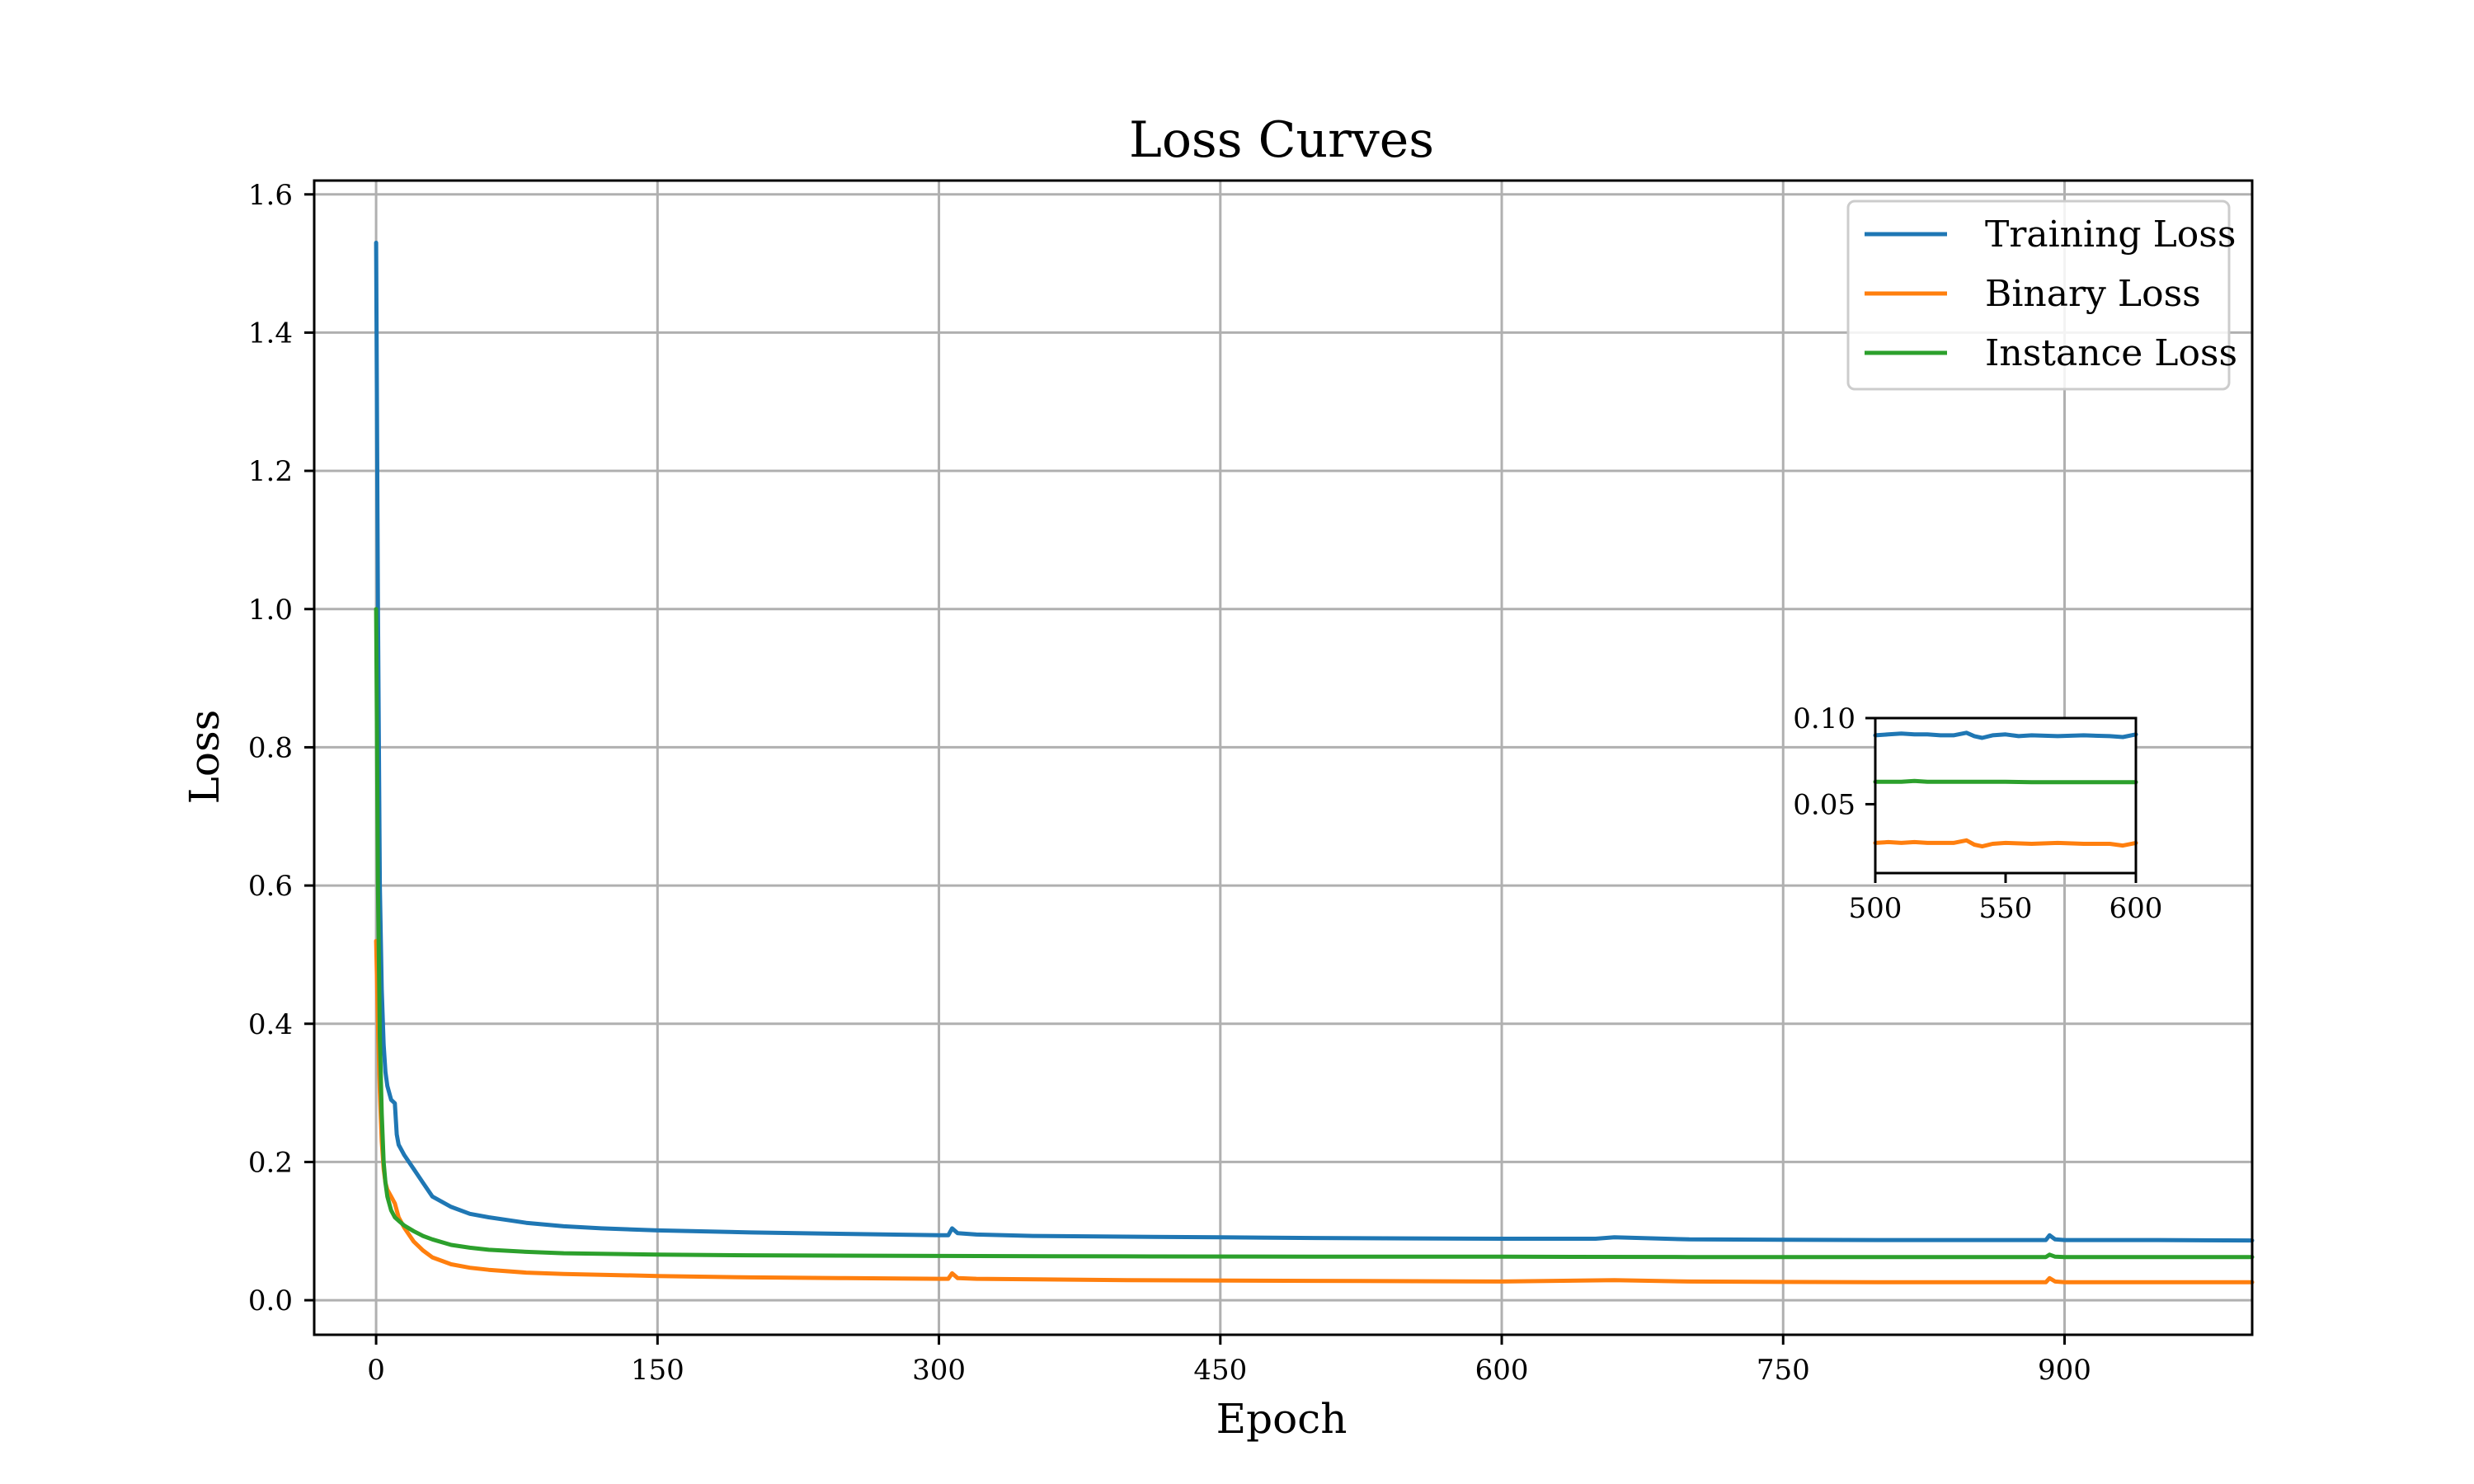 The image size is (2474, 1484). I want to click on y-tick-label: 0.4, so click(270, 1024).